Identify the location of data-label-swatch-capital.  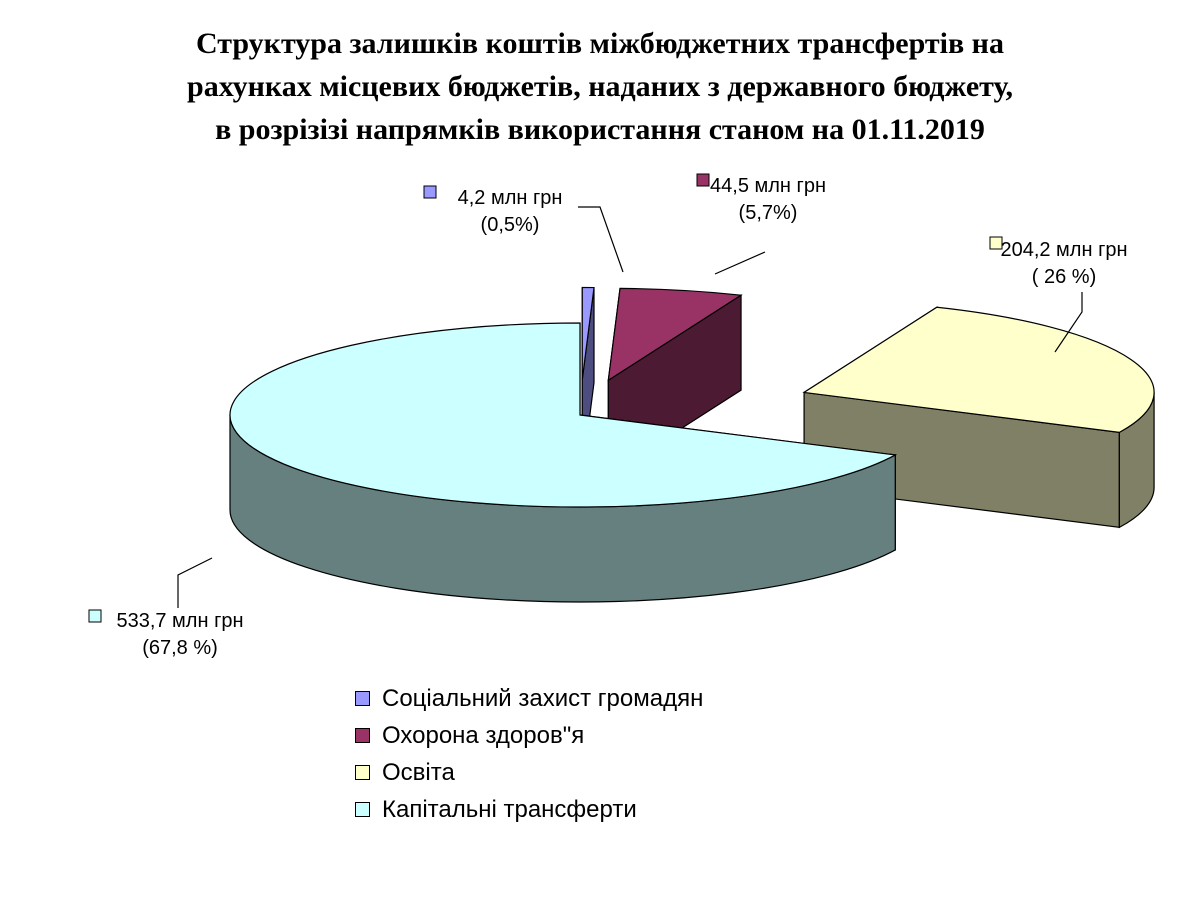
(95, 616).